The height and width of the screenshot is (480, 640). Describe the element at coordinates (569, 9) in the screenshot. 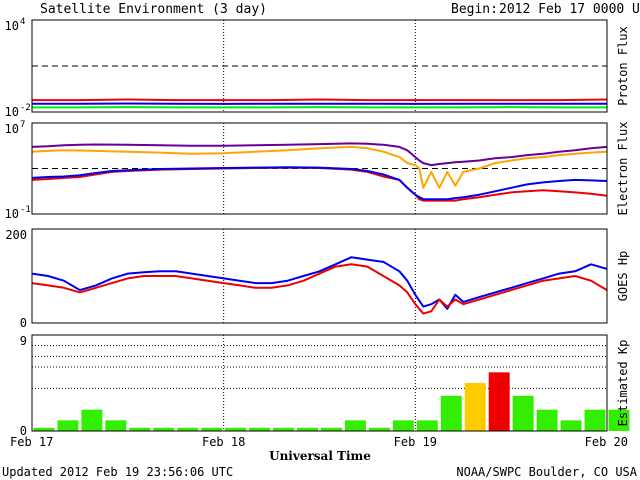

I see `begin-value: 2012 Feb 17 0000 UTC` at that location.